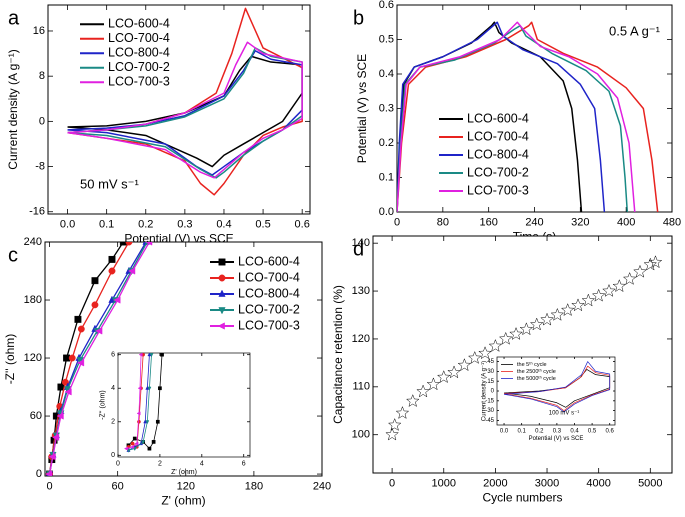  I want to click on x-tick-label: 4000, so click(598, 483).